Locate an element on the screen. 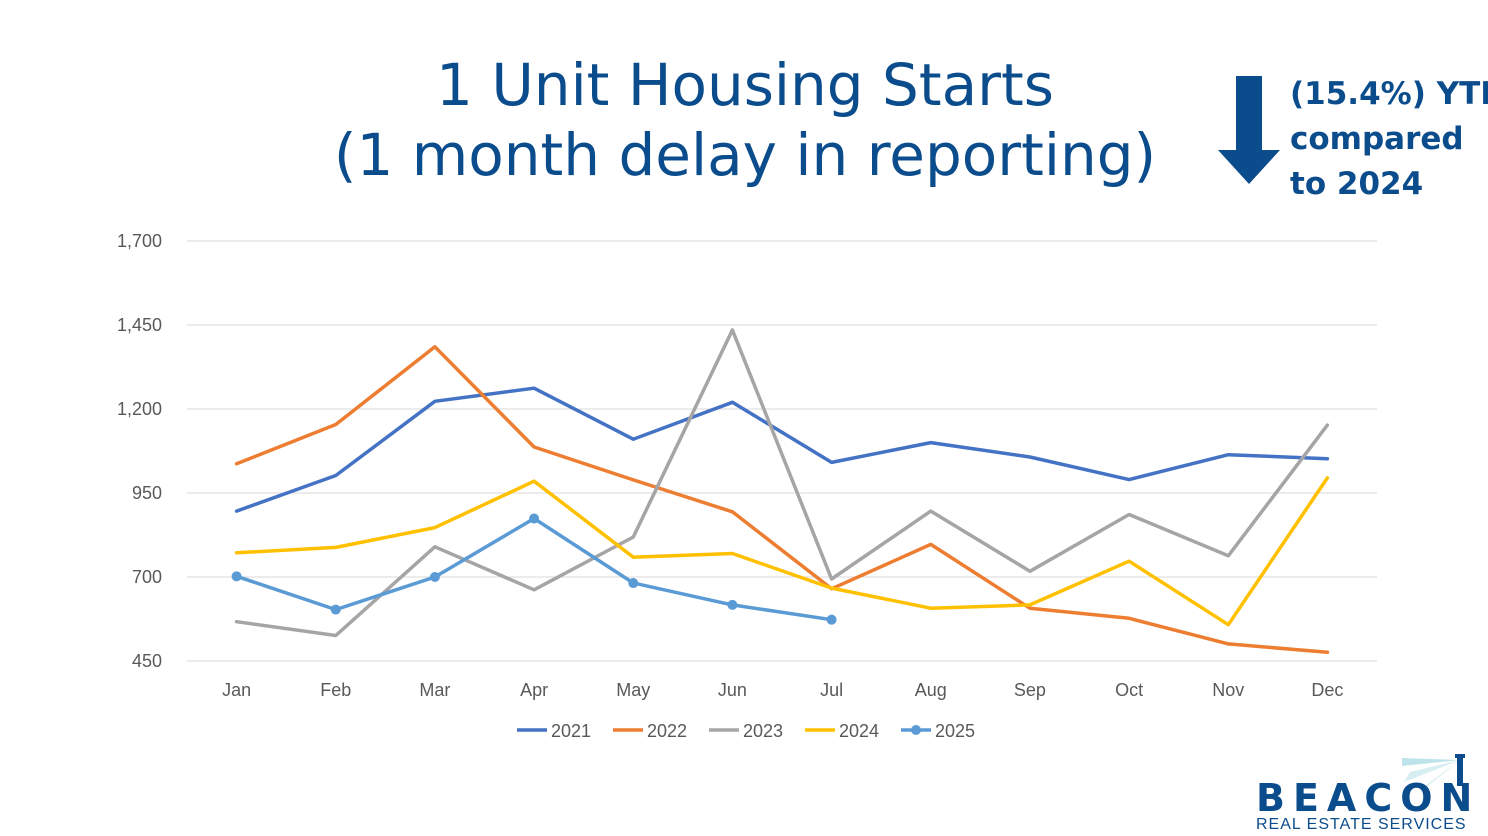  x-tick-label: Sep is located at coordinates (1030, 690).